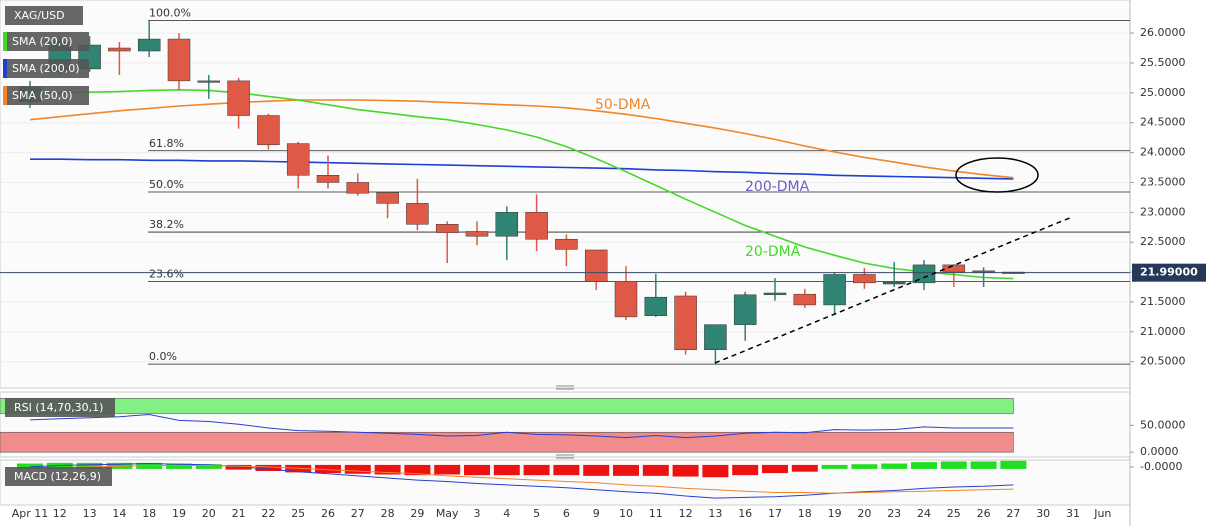  What do you see at coordinates (1161, 466) in the screenshot?
I see `y-tick-label: -0.0000` at bounding box center [1161, 466].